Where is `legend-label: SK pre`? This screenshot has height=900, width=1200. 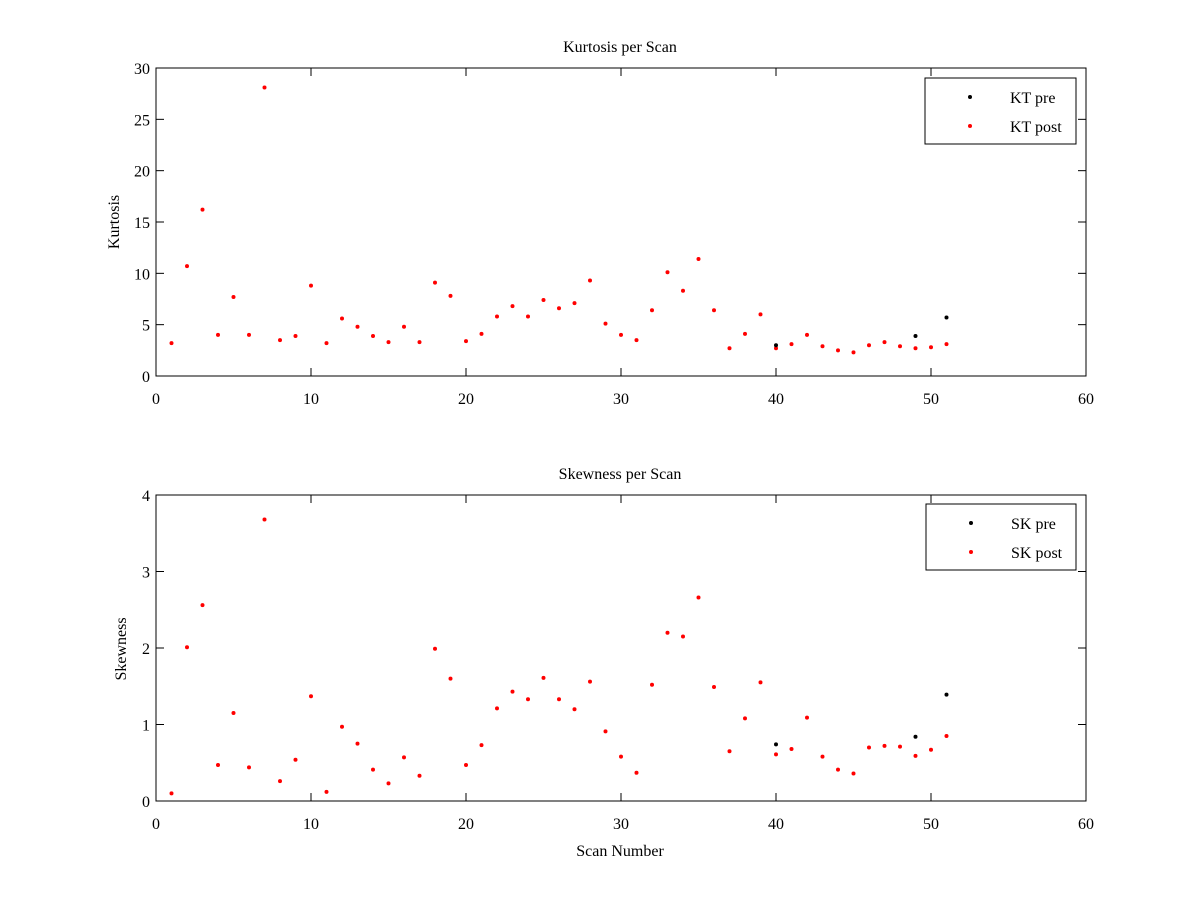 legend-label: SK pre is located at coordinates (1033, 524).